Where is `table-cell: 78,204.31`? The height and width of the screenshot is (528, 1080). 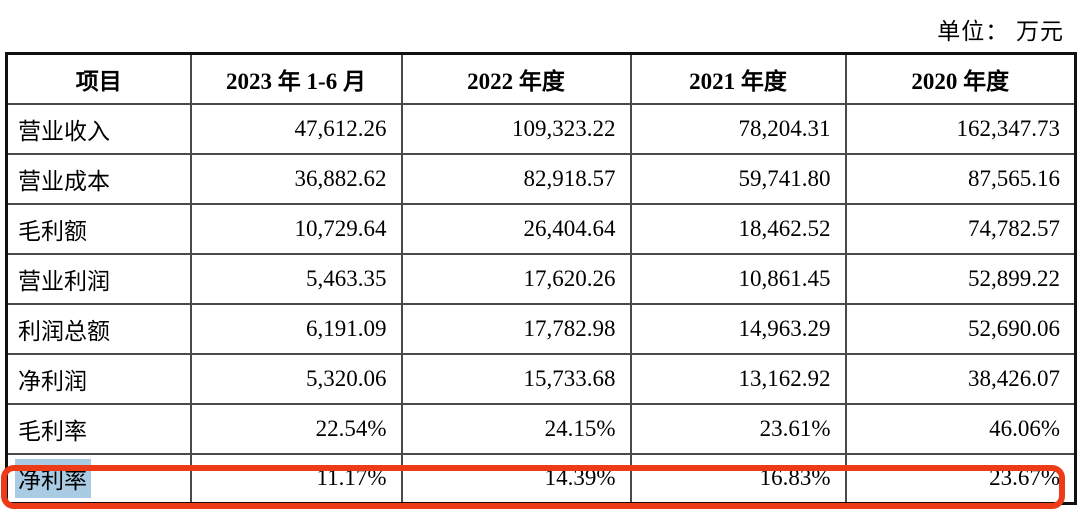 table-cell: 78,204.31 is located at coordinates (738, 128).